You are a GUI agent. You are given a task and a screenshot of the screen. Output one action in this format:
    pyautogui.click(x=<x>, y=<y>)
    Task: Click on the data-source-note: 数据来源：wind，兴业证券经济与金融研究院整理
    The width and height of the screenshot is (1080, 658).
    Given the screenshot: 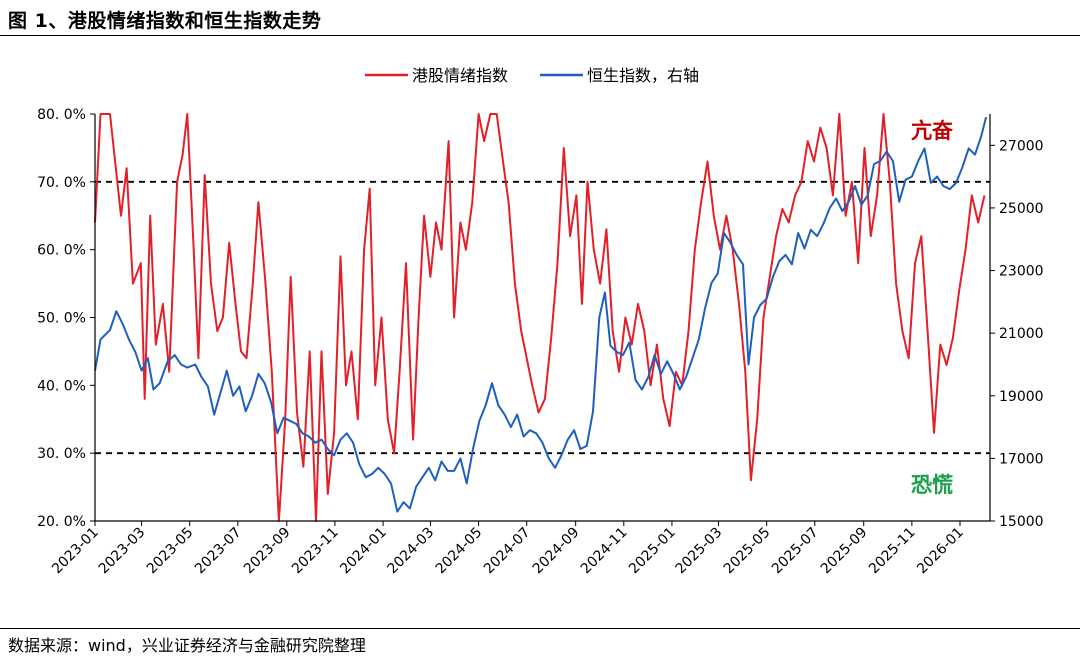 What is the action you would take?
    pyautogui.click(x=187, y=645)
    